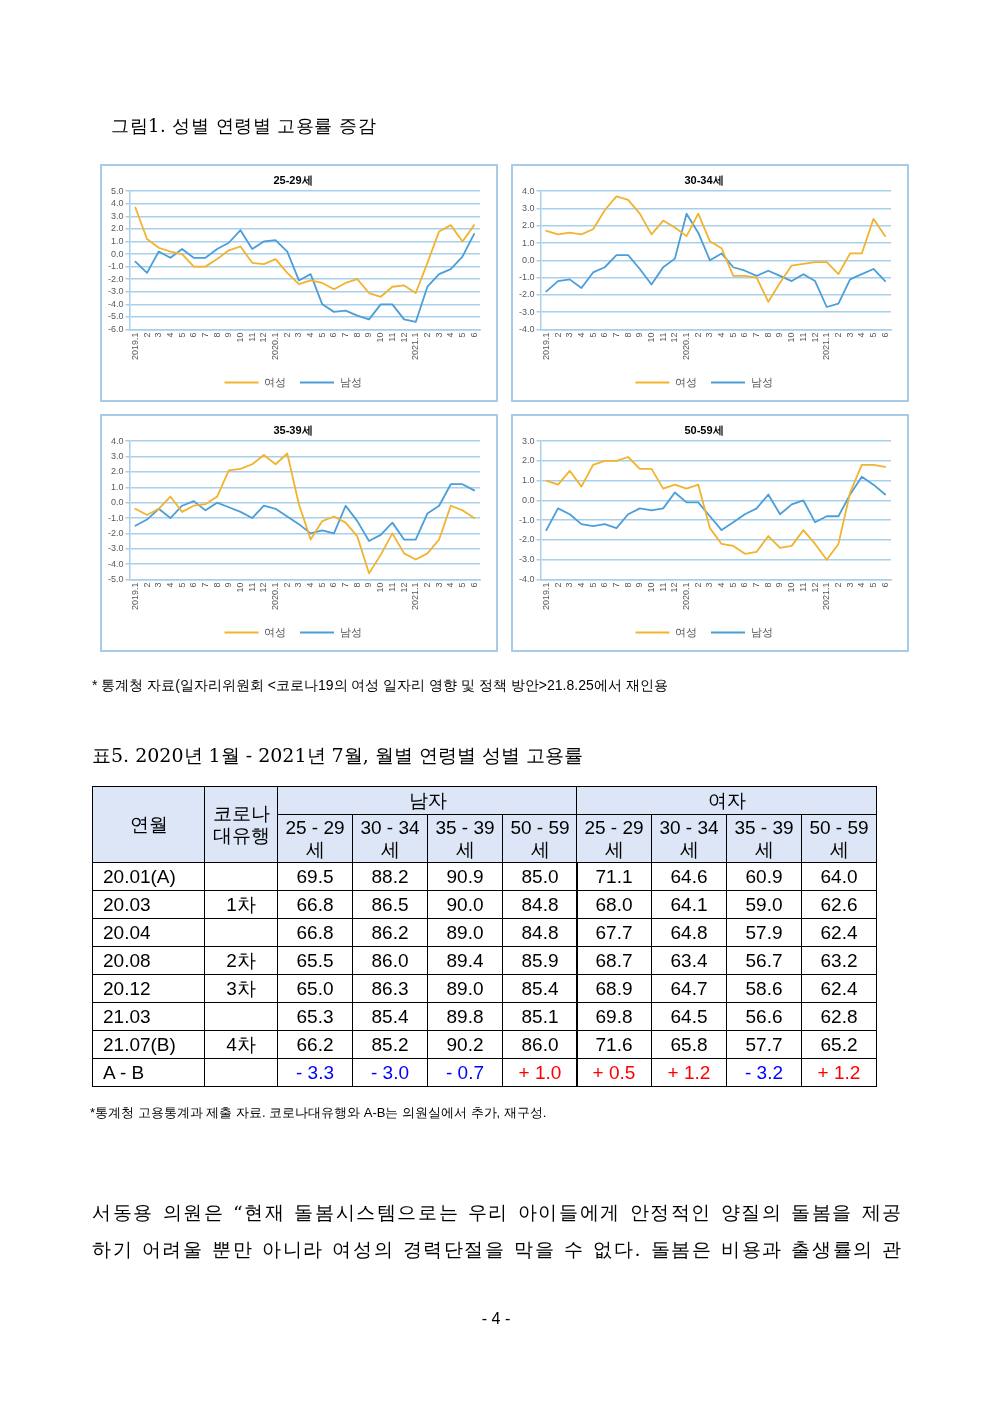 This screenshot has width=992, height=1403. Describe the element at coordinates (465, 1016) in the screenshot. I see `data-label: 89.8` at that location.